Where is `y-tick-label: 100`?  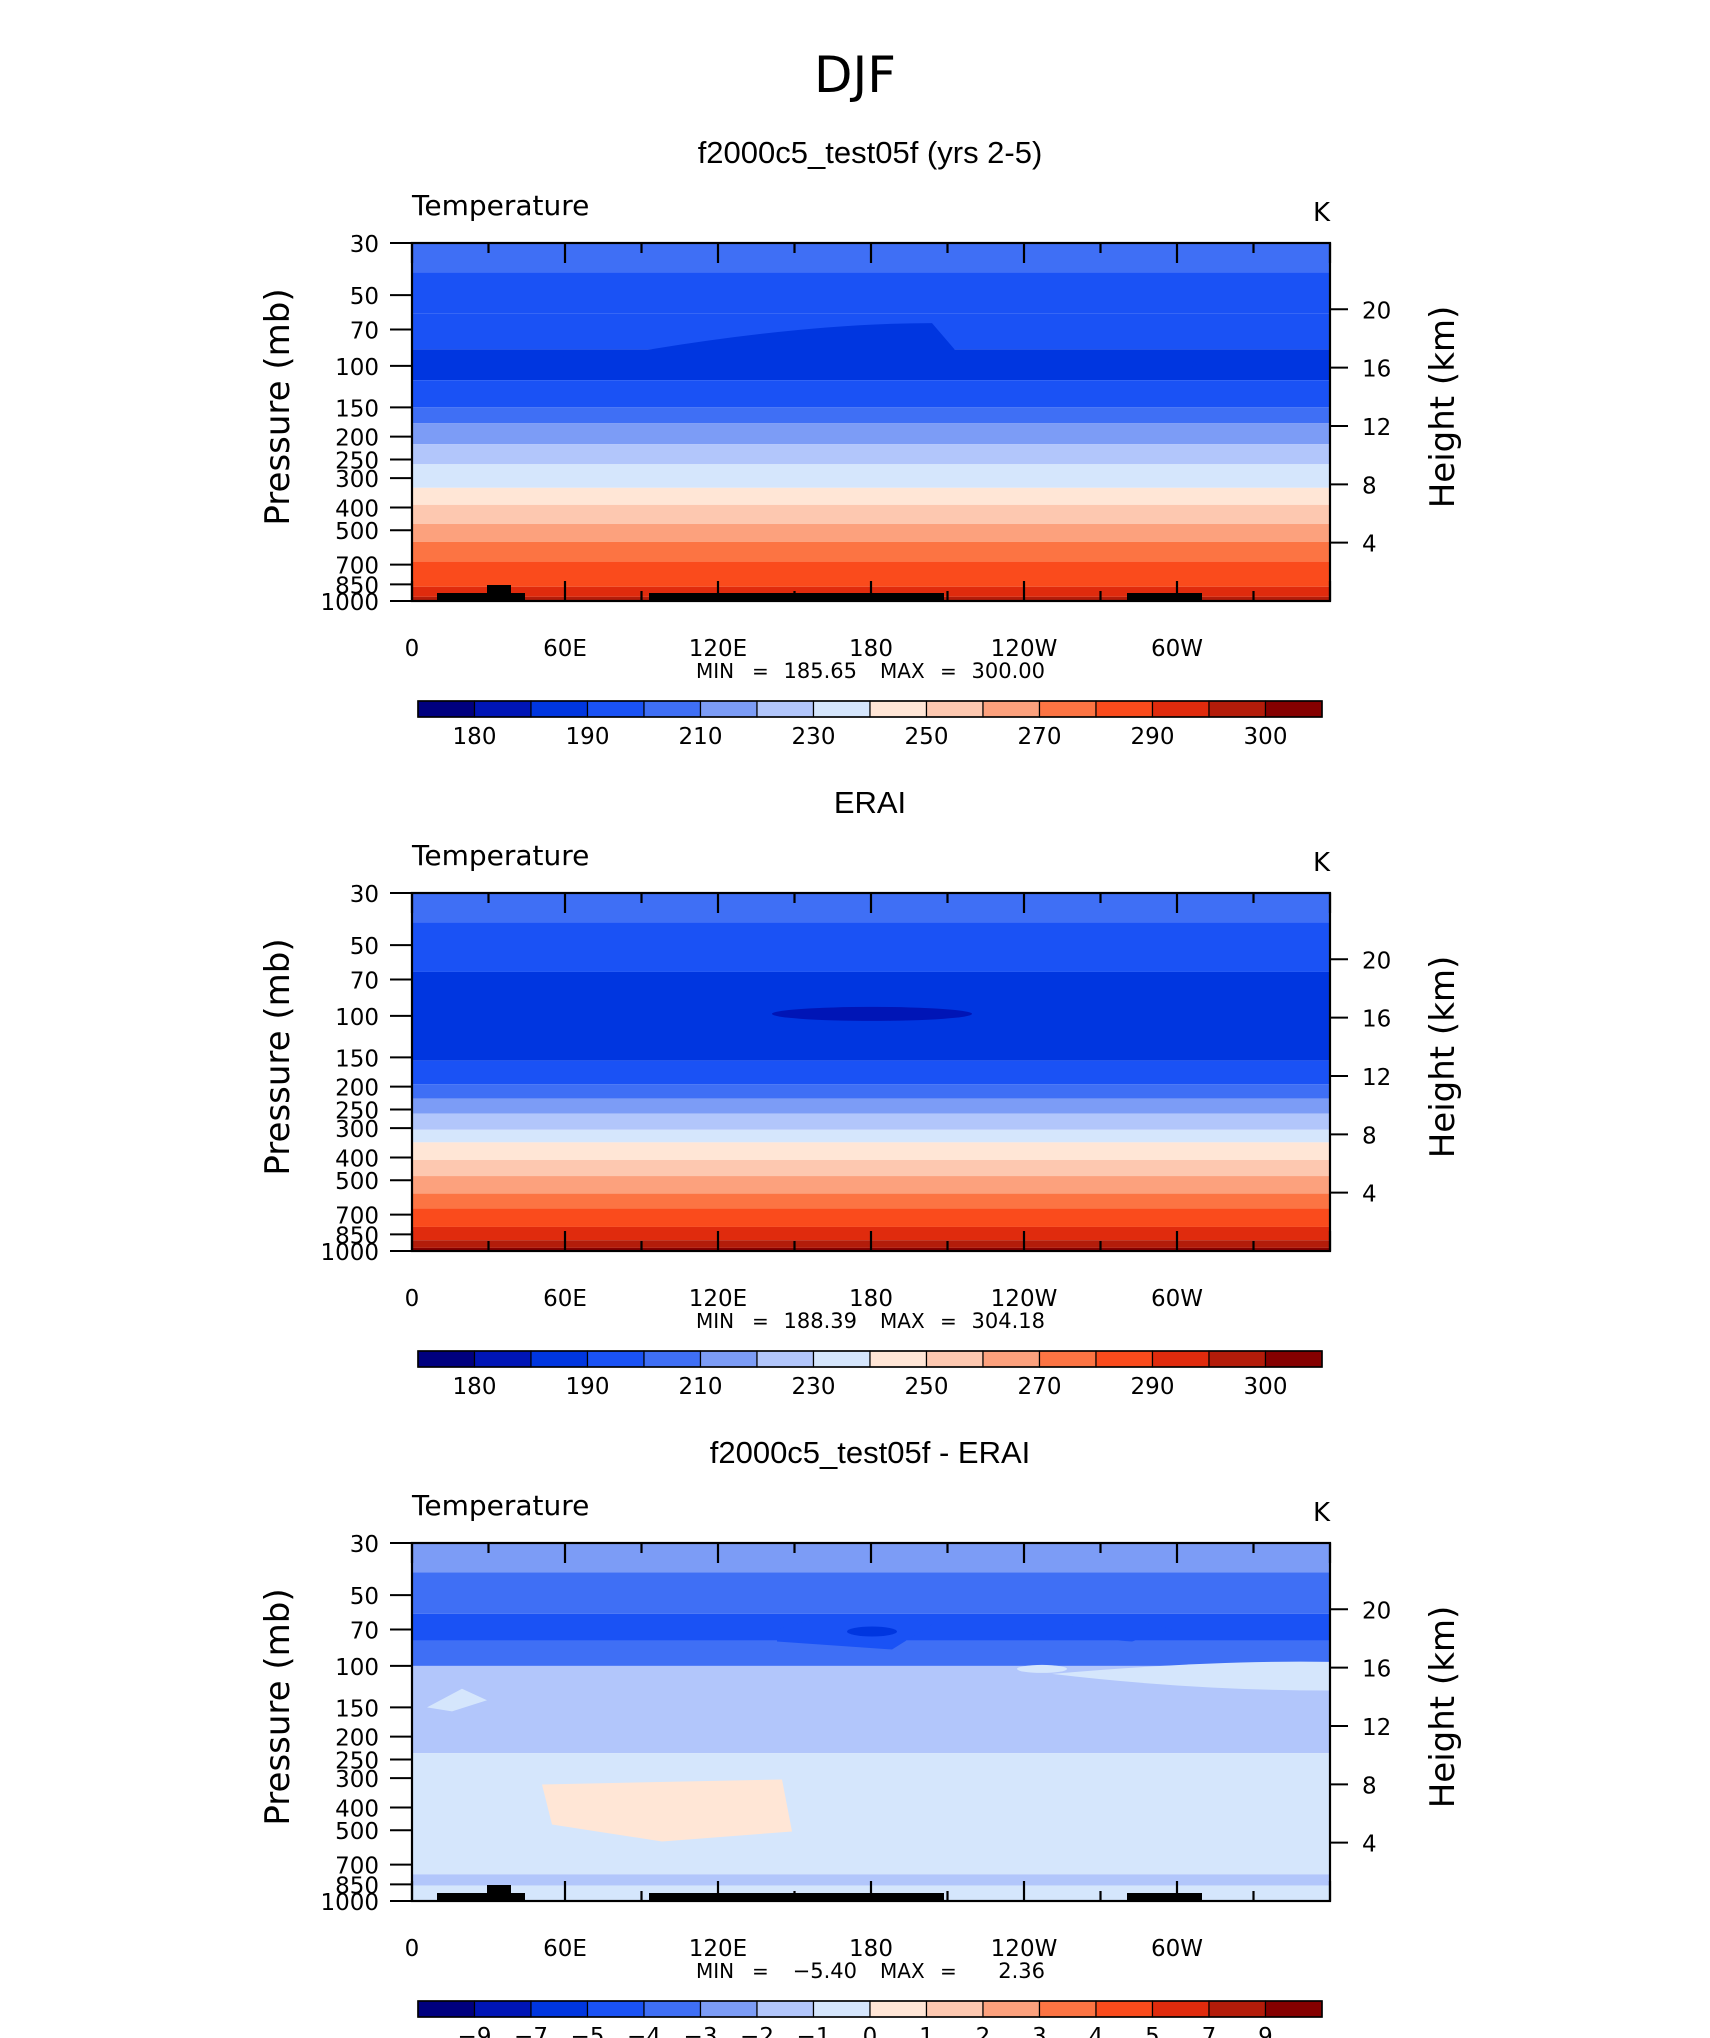
y-tick-label: 100 is located at coordinates (357, 1668).